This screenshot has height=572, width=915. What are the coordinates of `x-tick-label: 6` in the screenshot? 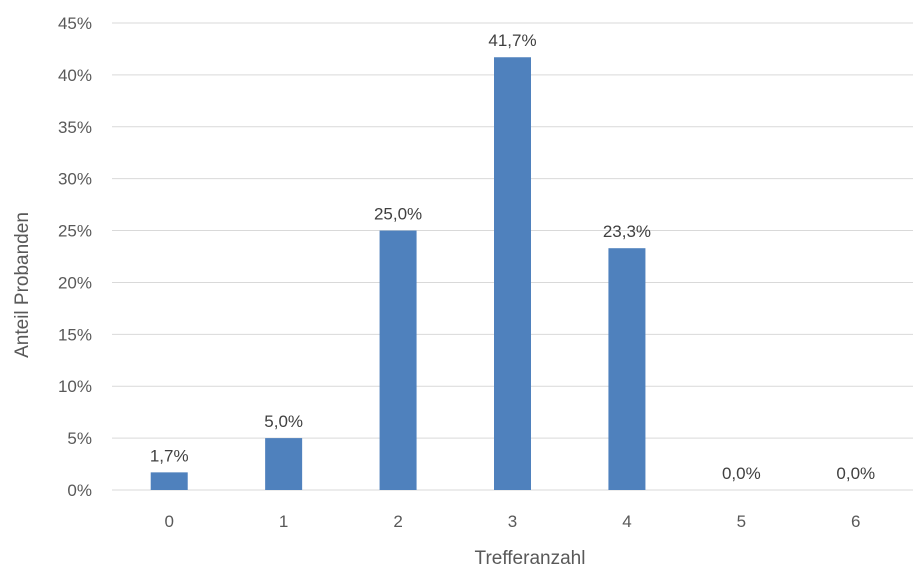 It's located at (855, 521).